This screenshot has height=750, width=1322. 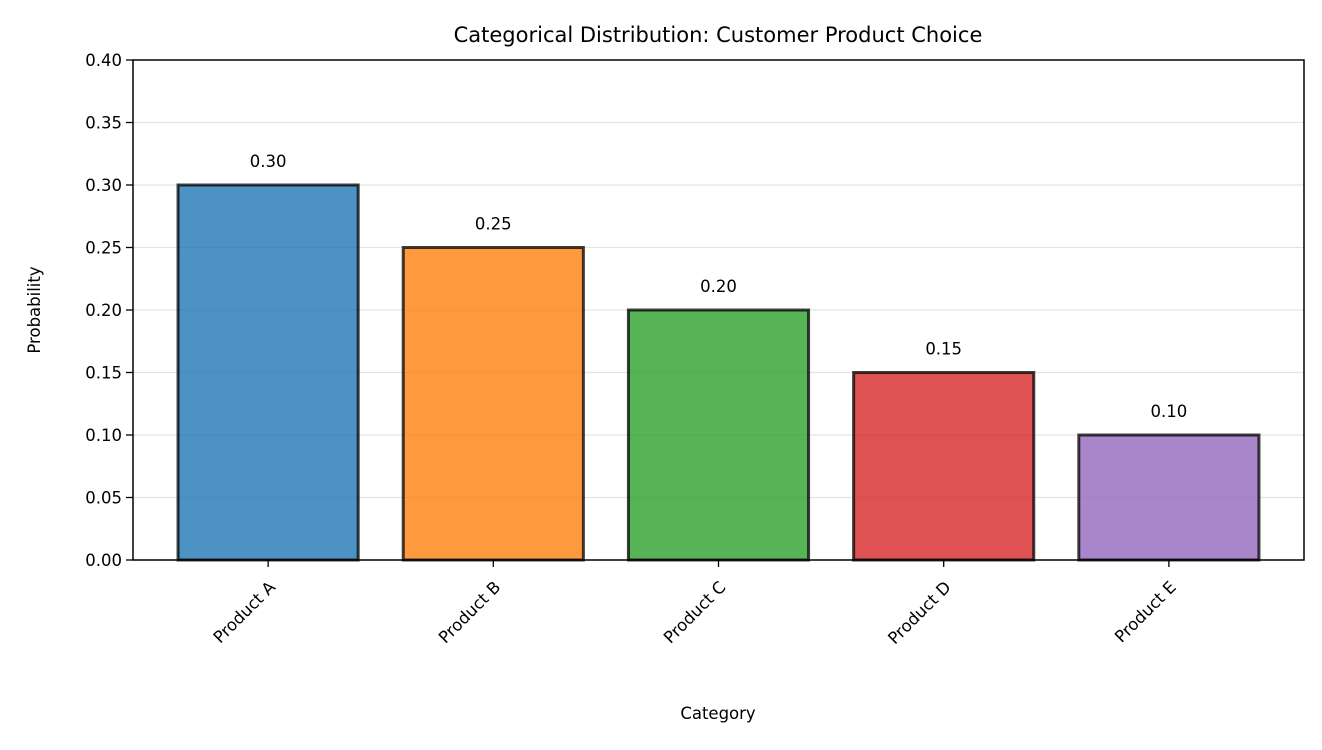 What do you see at coordinates (245, 612) in the screenshot?
I see `x-tick-label: Product A` at bounding box center [245, 612].